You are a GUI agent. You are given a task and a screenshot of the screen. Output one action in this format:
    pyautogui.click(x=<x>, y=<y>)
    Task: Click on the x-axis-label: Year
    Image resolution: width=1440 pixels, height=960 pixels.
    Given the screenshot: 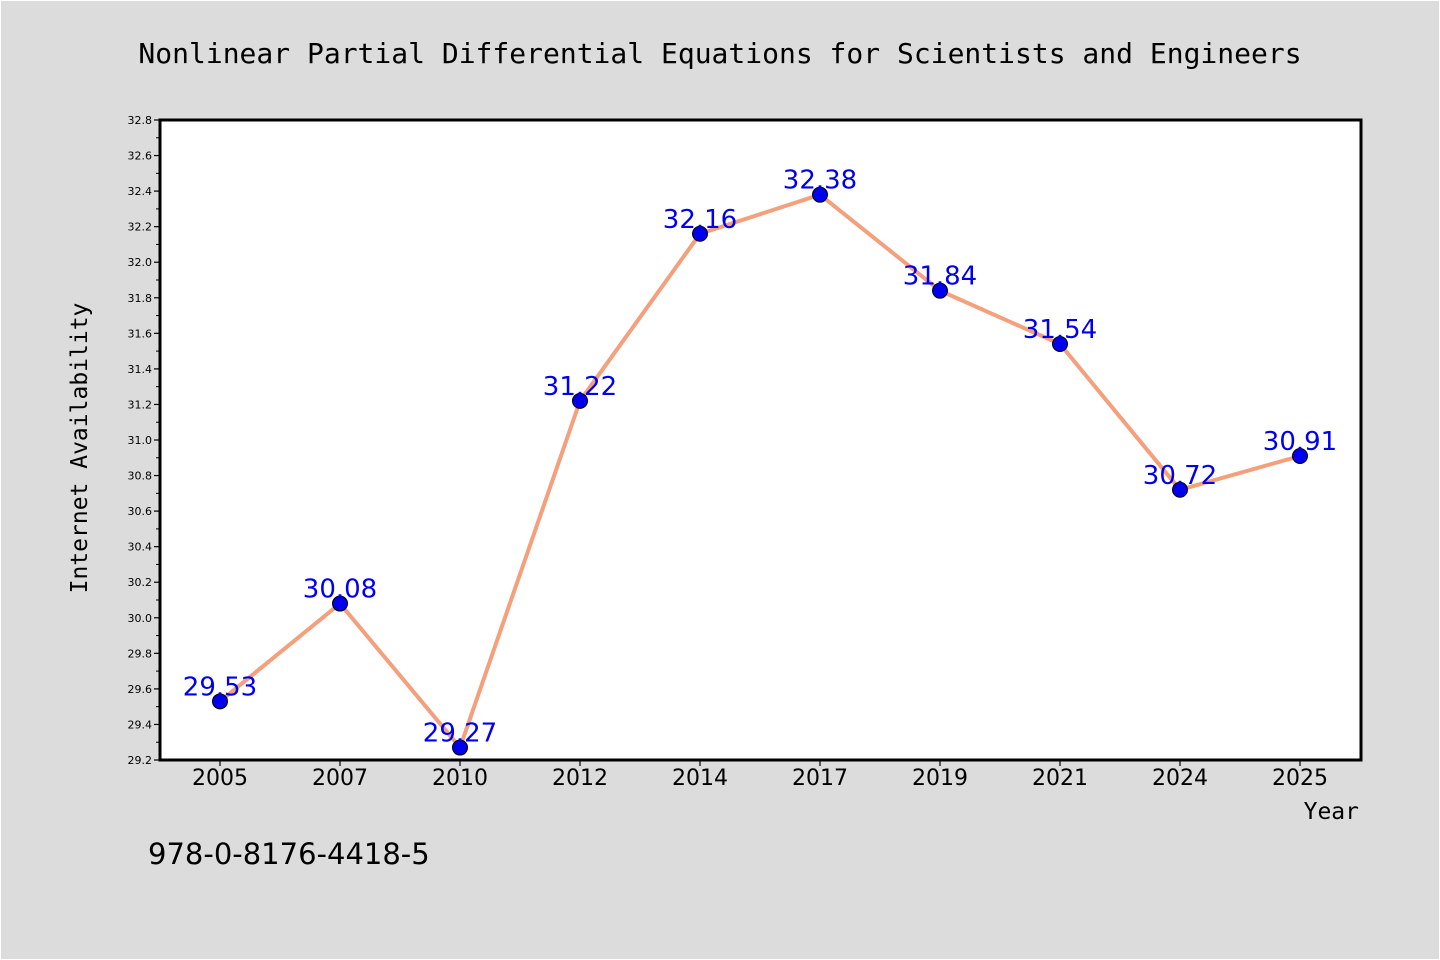 What is the action you would take?
    pyautogui.click(x=1331, y=812)
    